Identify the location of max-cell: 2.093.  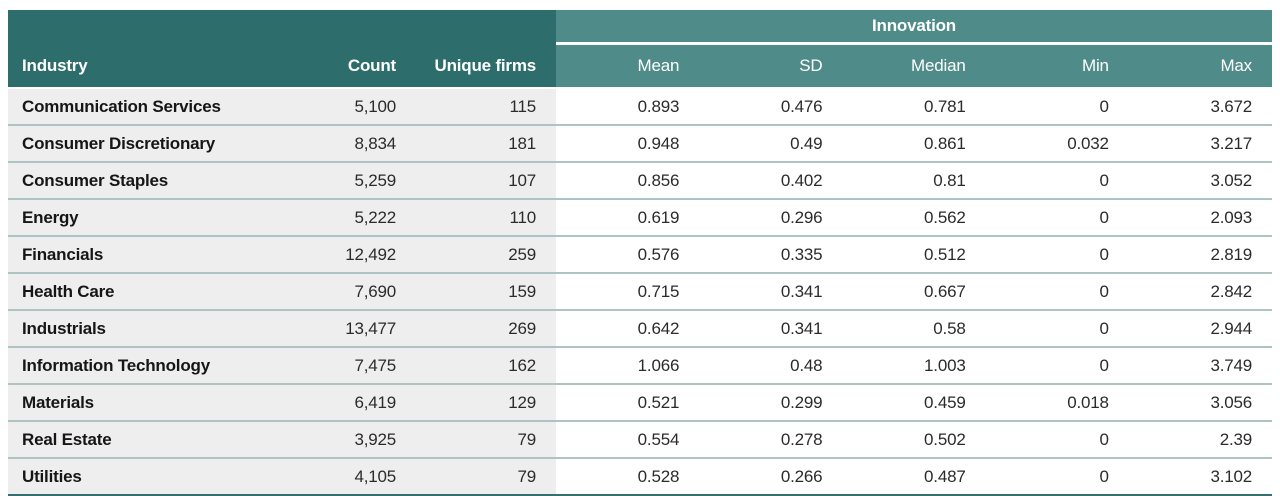
(1200, 216).